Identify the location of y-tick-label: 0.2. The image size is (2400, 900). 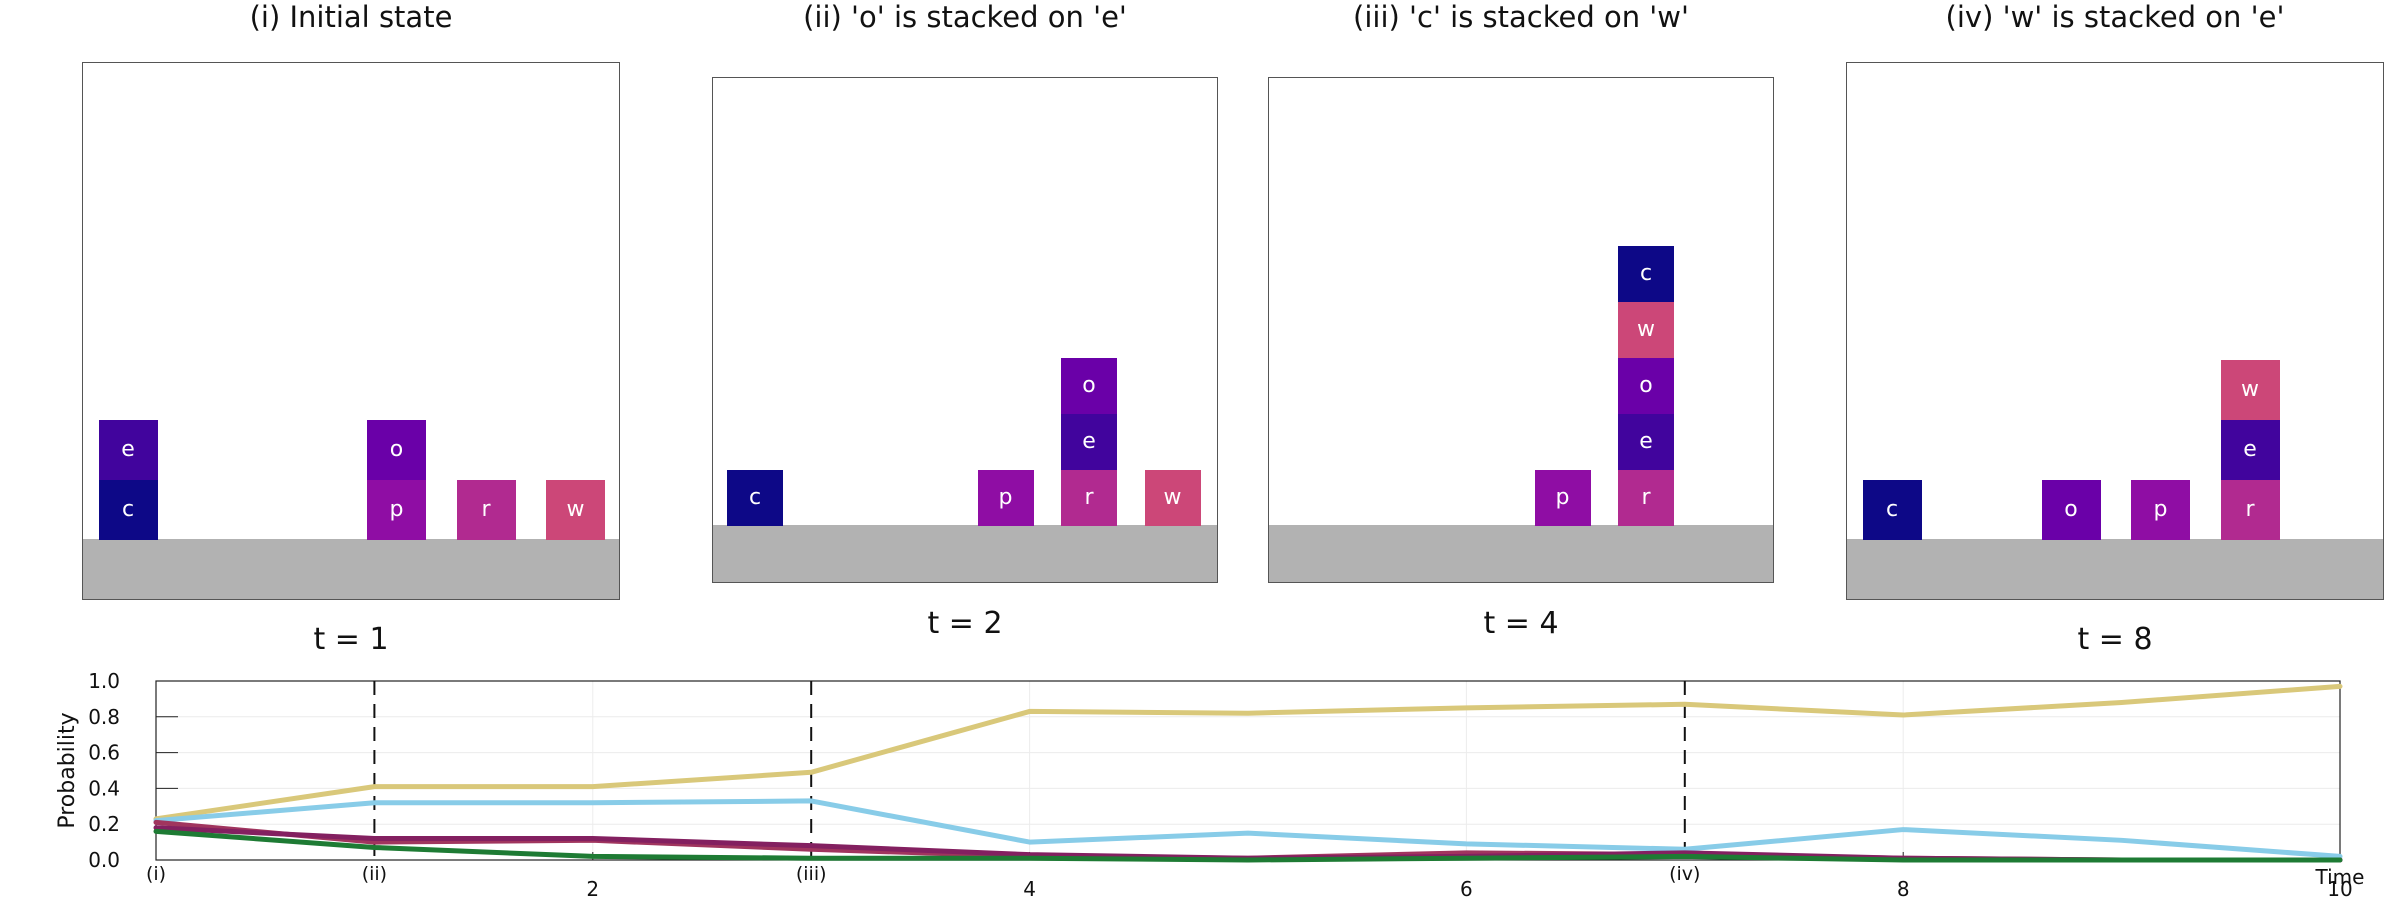
(104, 824).